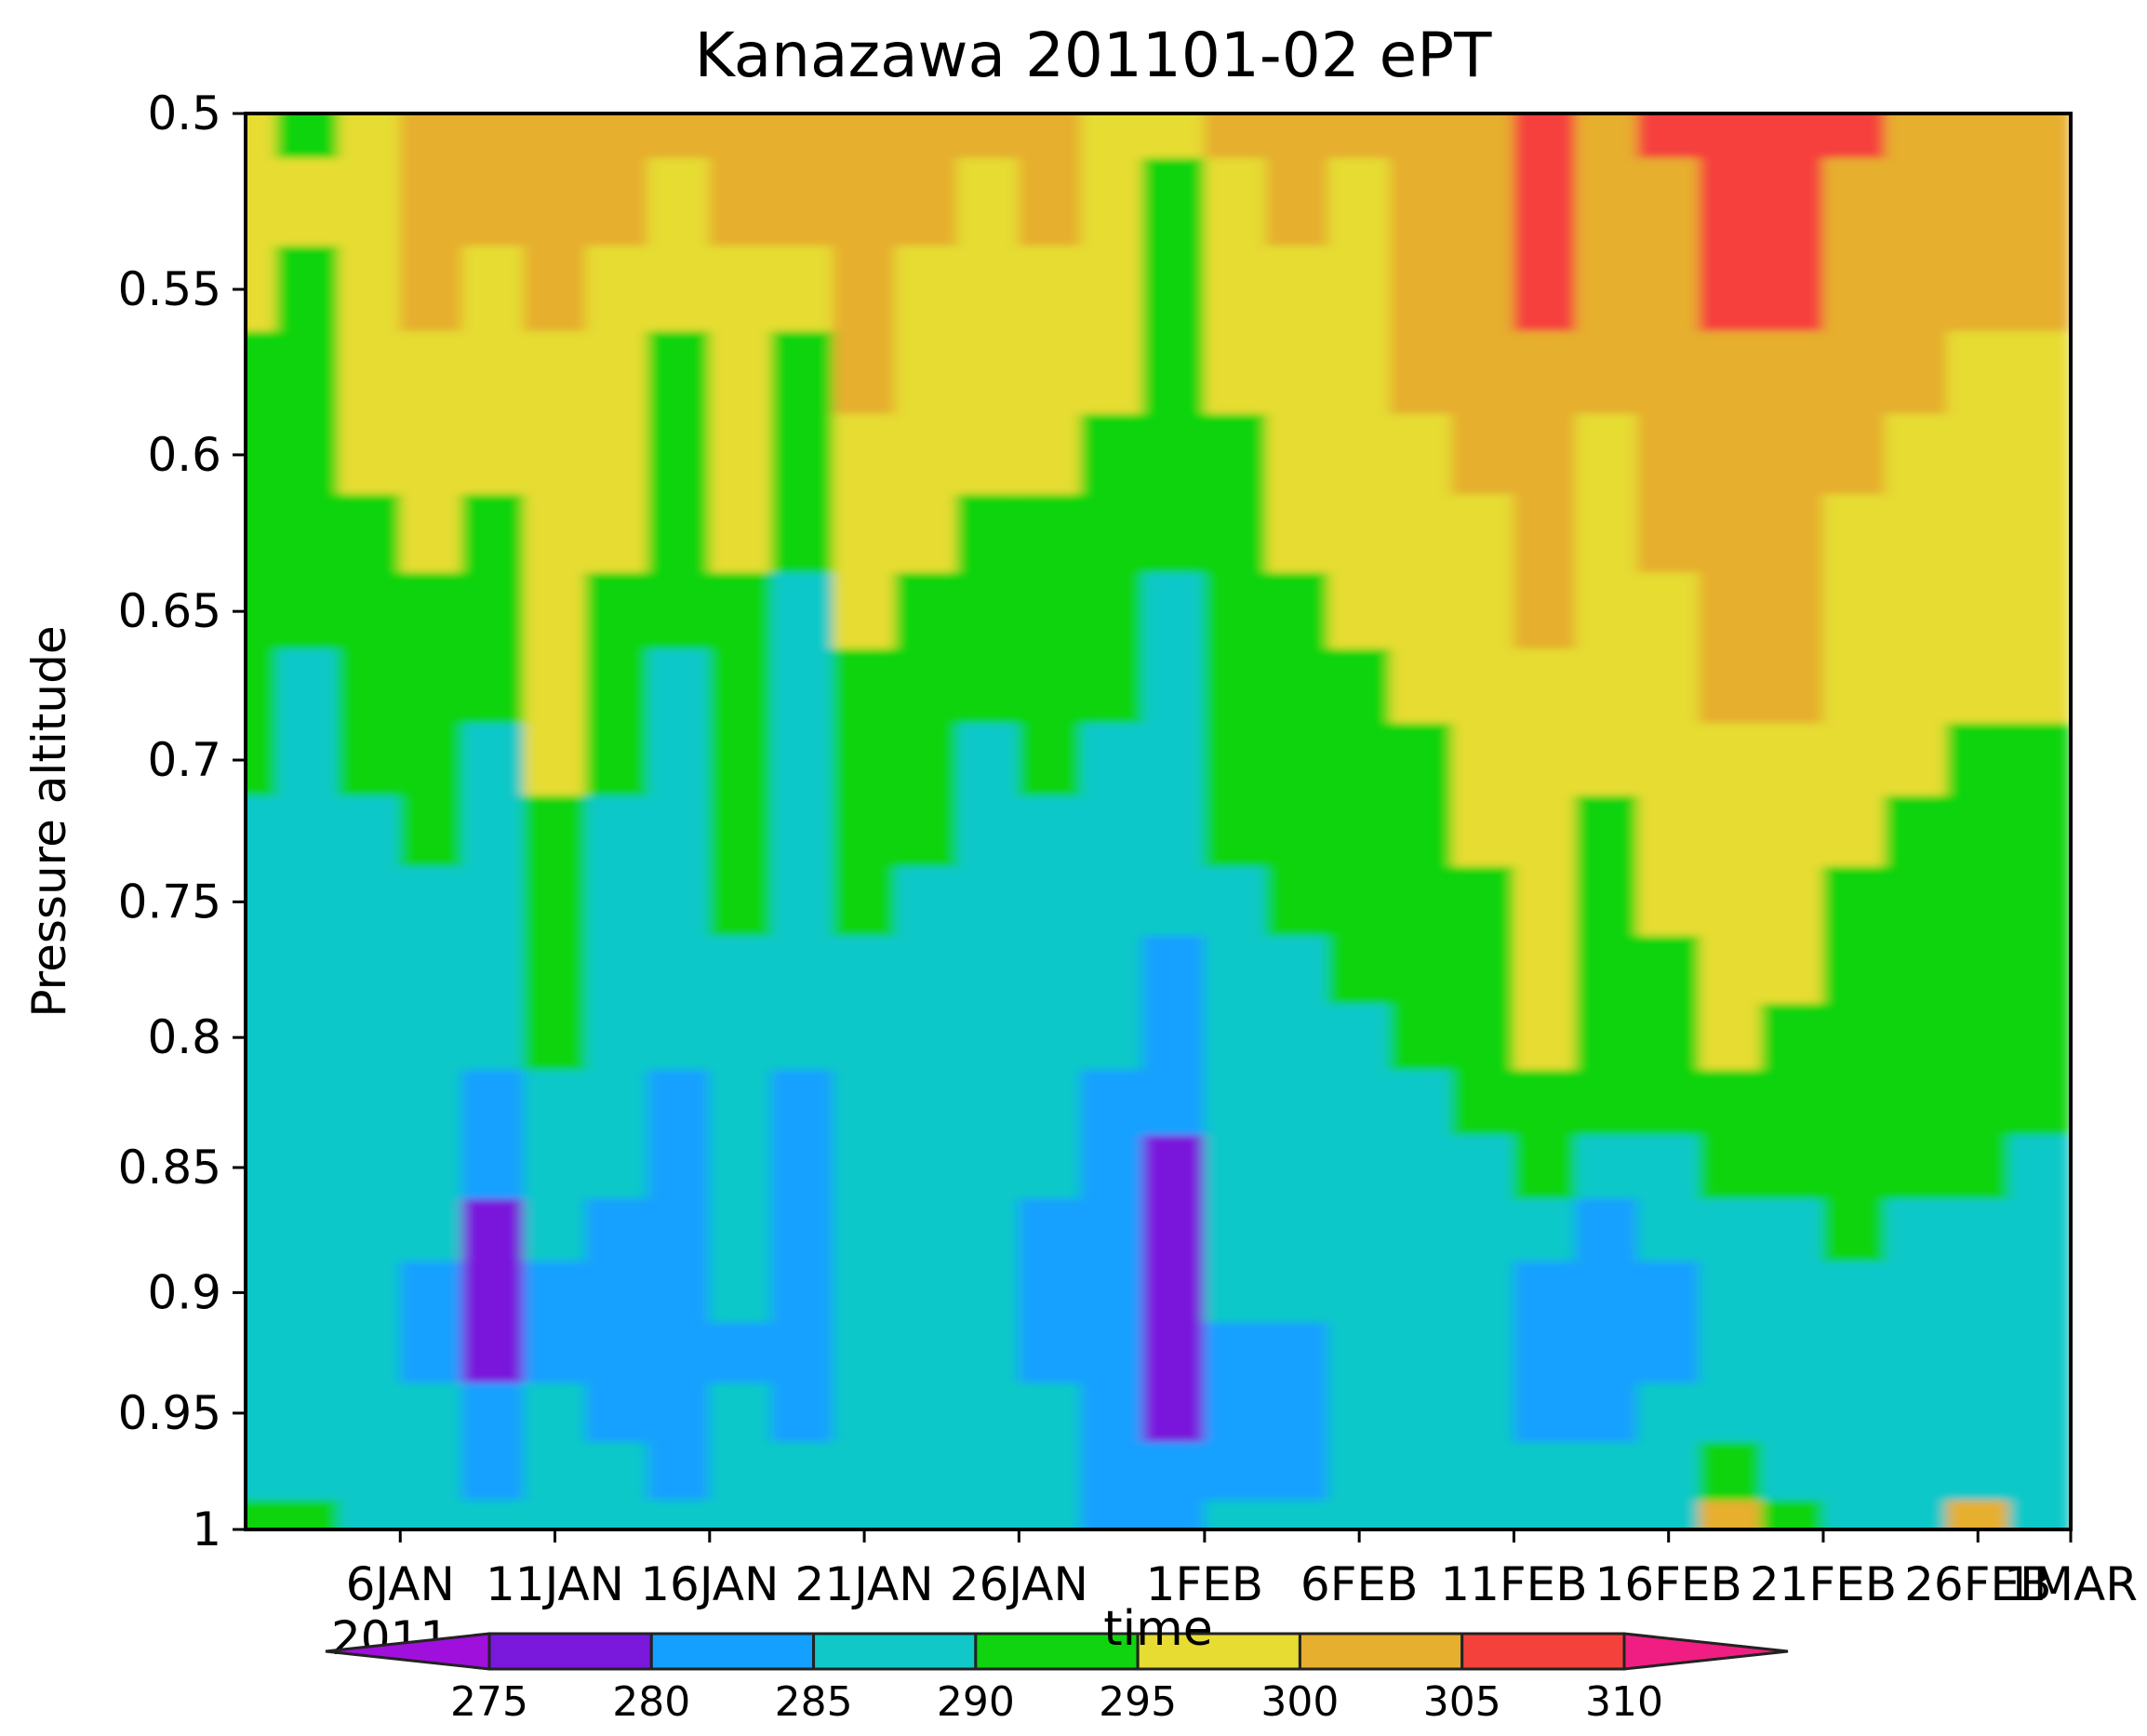 This screenshot has height=1736, width=2147. Describe the element at coordinates (169, 902) in the screenshot. I see `y-tick-label: 0.75` at that location.